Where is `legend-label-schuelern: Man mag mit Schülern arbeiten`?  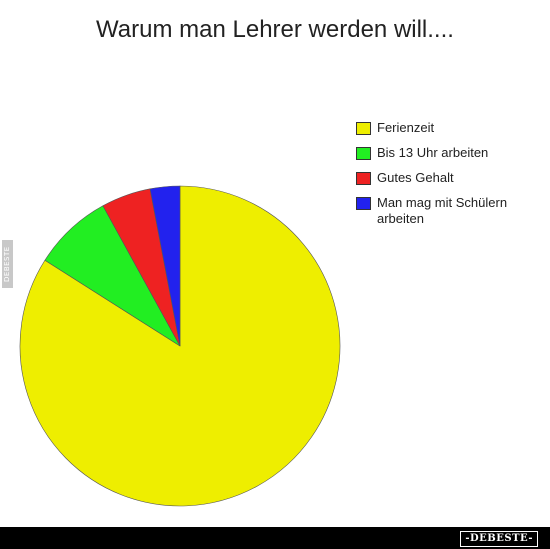
legend-label-schuelern: Man mag mit Schülern arbeiten is located at coordinates (442, 210).